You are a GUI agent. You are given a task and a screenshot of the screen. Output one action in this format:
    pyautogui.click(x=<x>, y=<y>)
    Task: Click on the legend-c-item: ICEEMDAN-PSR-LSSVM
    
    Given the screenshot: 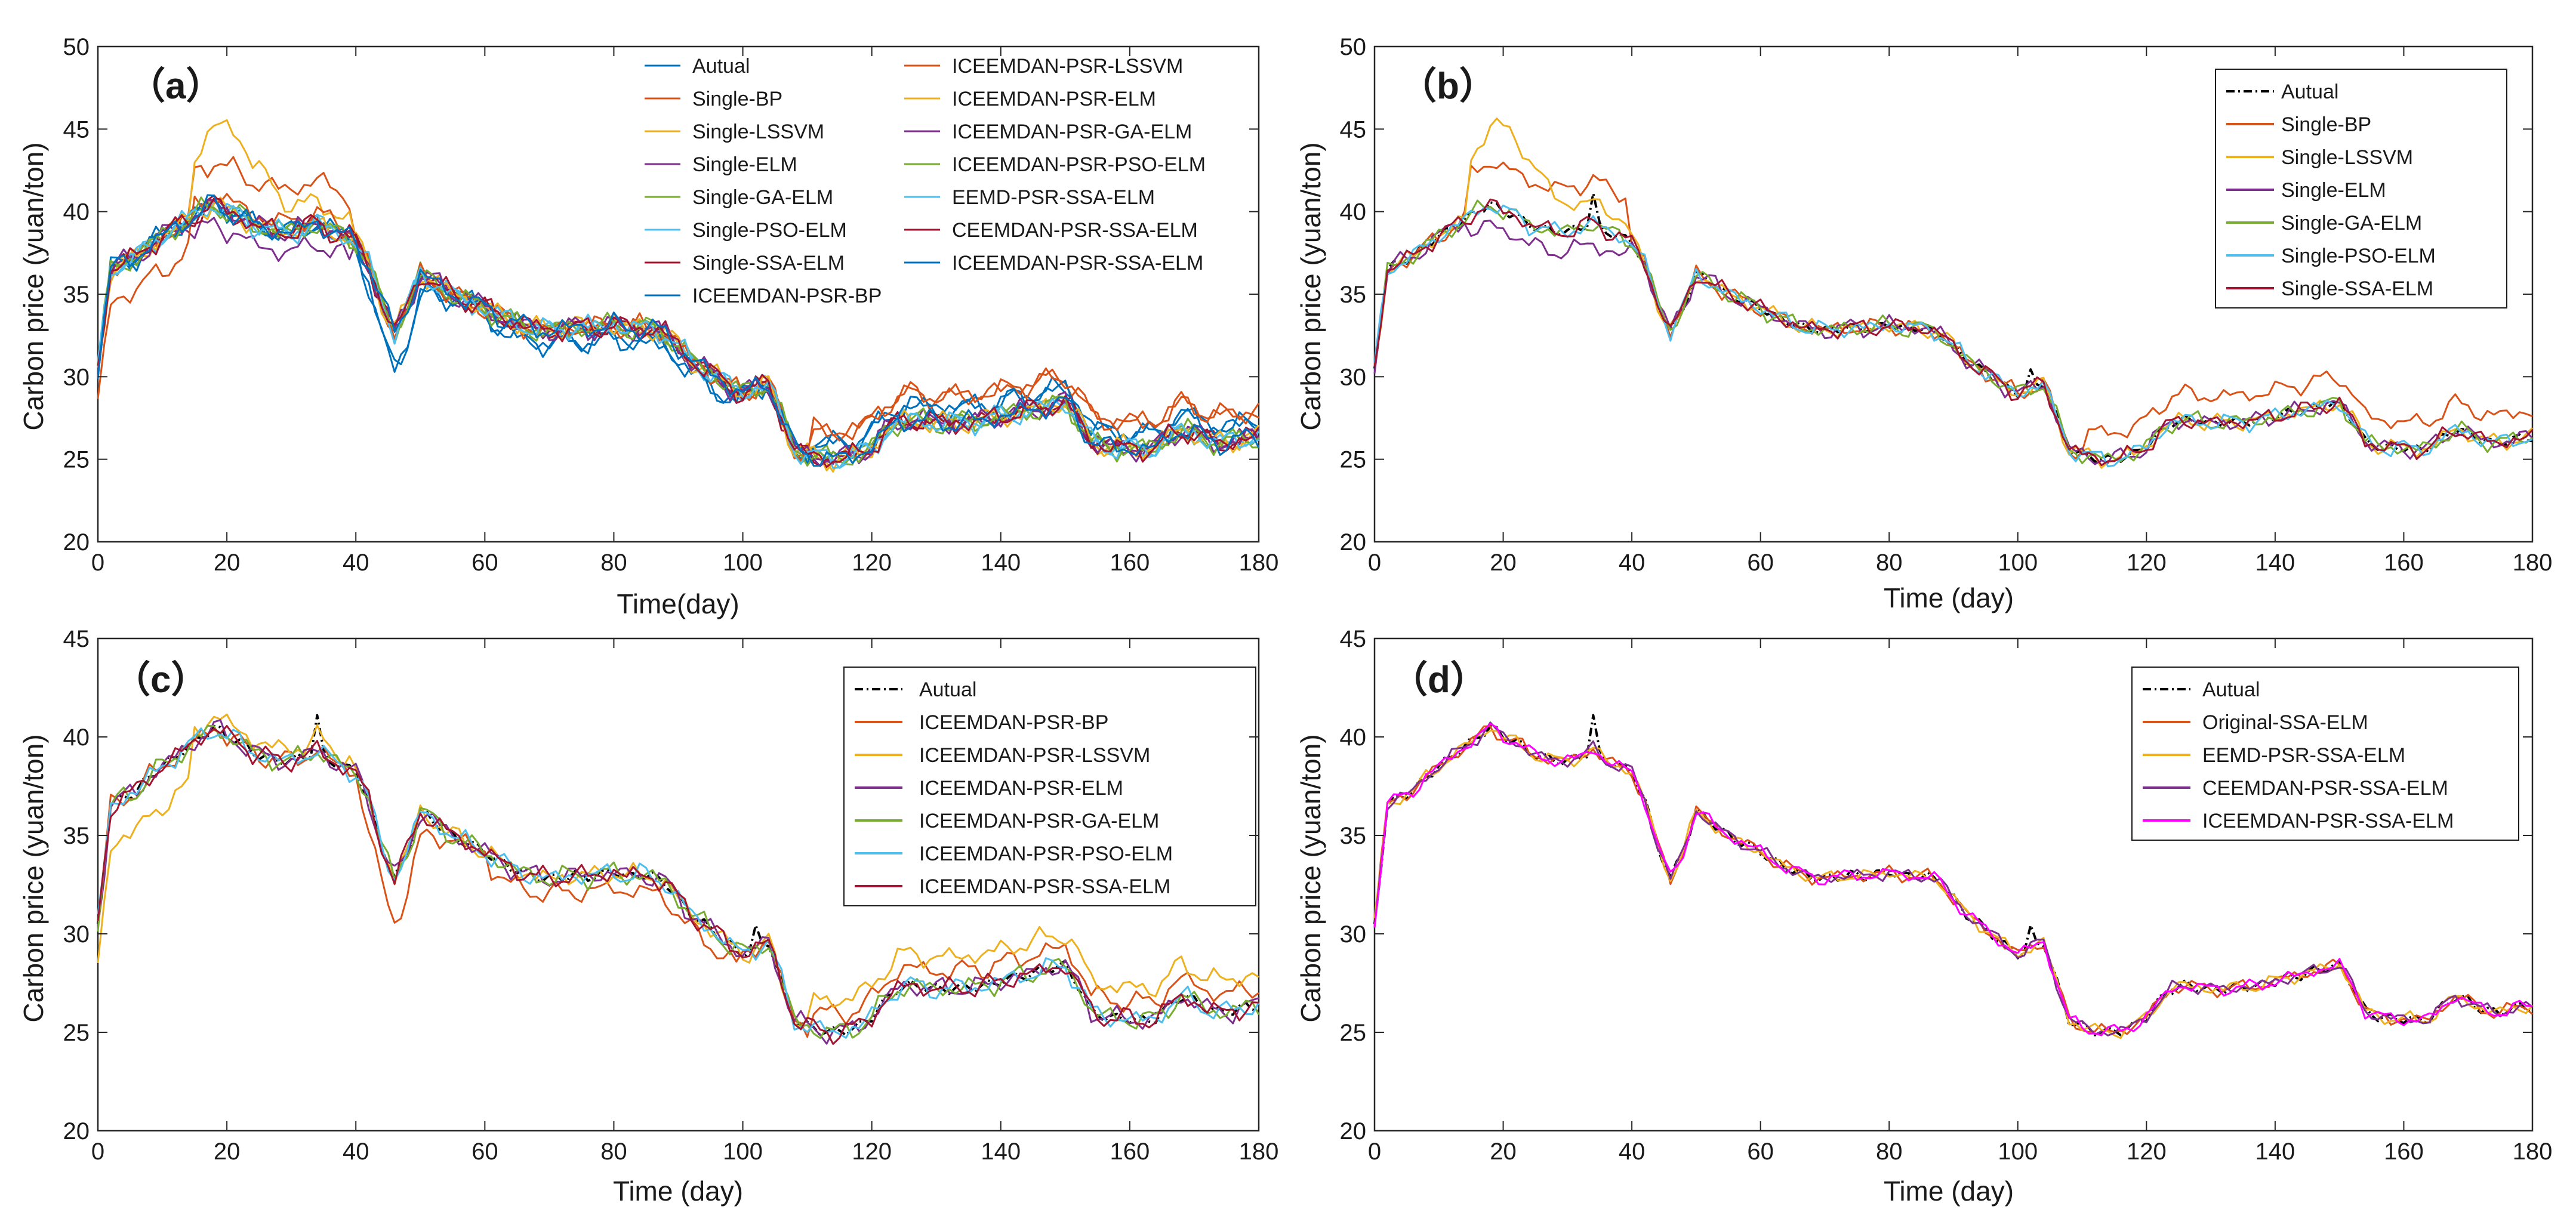 What is the action you would take?
    pyautogui.click(x=1002, y=755)
    